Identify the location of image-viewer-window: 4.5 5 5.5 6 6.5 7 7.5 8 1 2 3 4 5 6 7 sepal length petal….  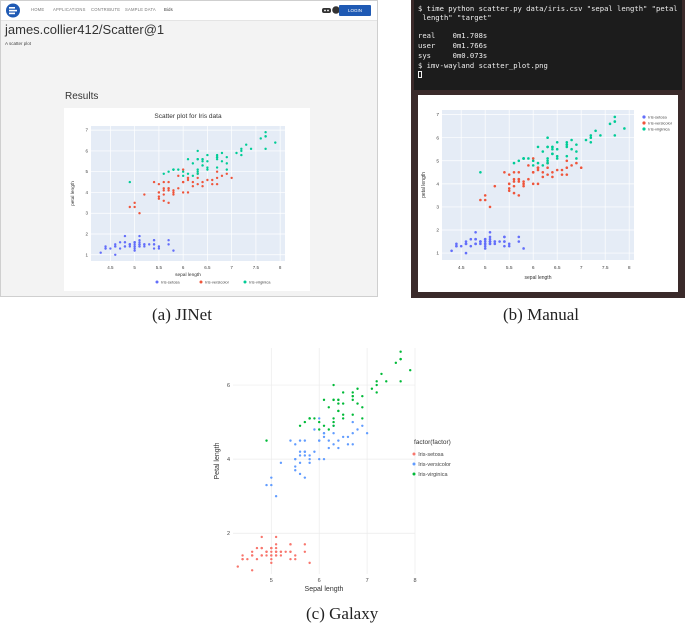
(548, 193).